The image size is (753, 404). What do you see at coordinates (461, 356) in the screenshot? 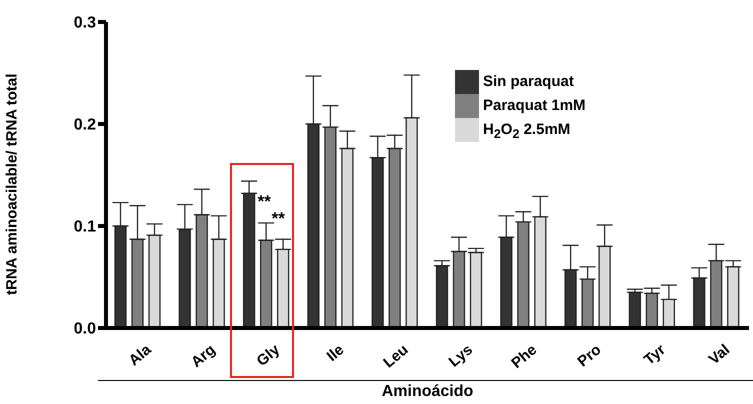
I see `x-tick-label: Lys` at bounding box center [461, 356].